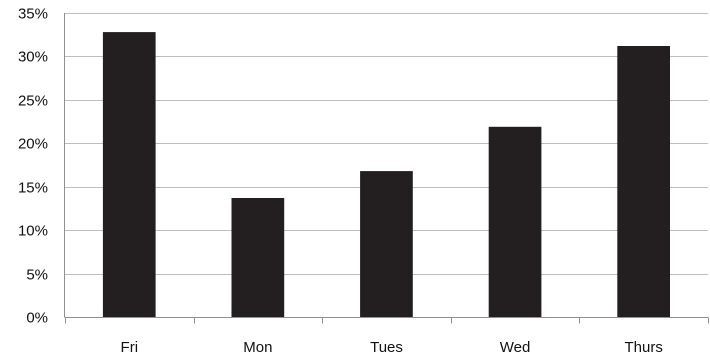  Describe the element at coordinates (33, 188) in the screenshot. I see `y-tick-label: 15%` at that location.